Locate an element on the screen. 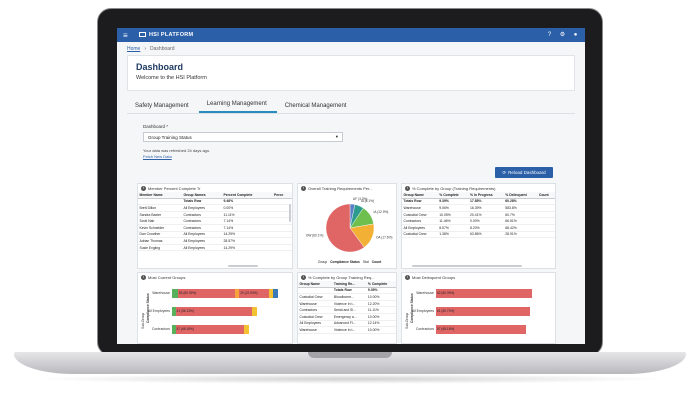 Image resolution: width=700 pixels, height=405 pixels. table-row: Dan Crowther All Employees 14.29% is located at coordinates (215, 235).